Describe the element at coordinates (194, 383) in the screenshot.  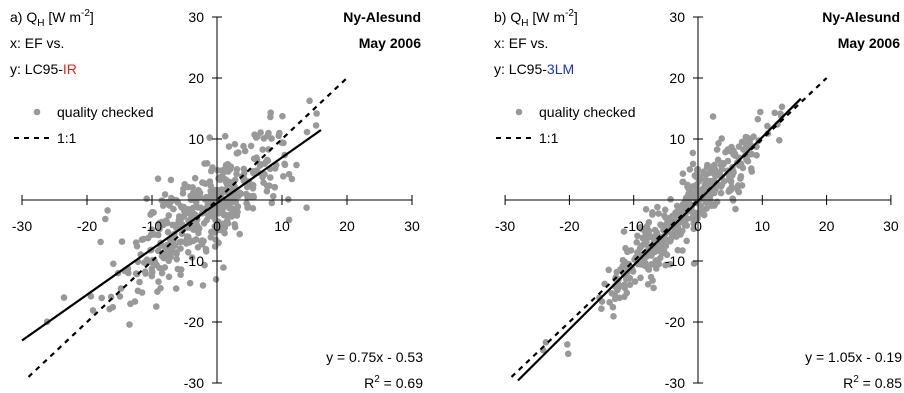
I see `y-tick-label: -30` at that location.